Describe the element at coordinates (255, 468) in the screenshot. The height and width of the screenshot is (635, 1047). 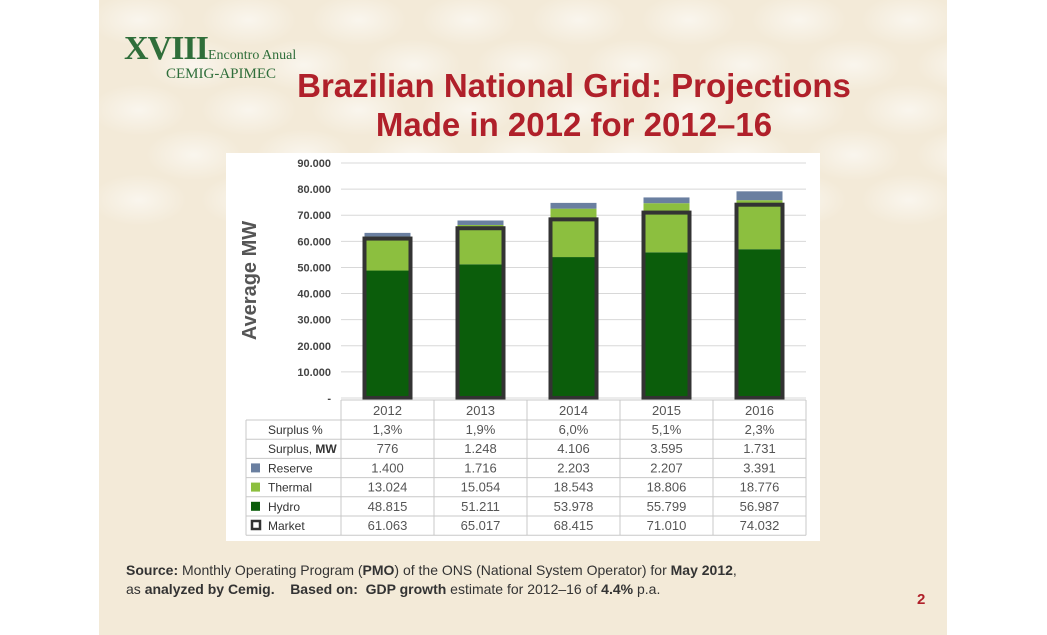
I see `legend-key-reserve` at that location.